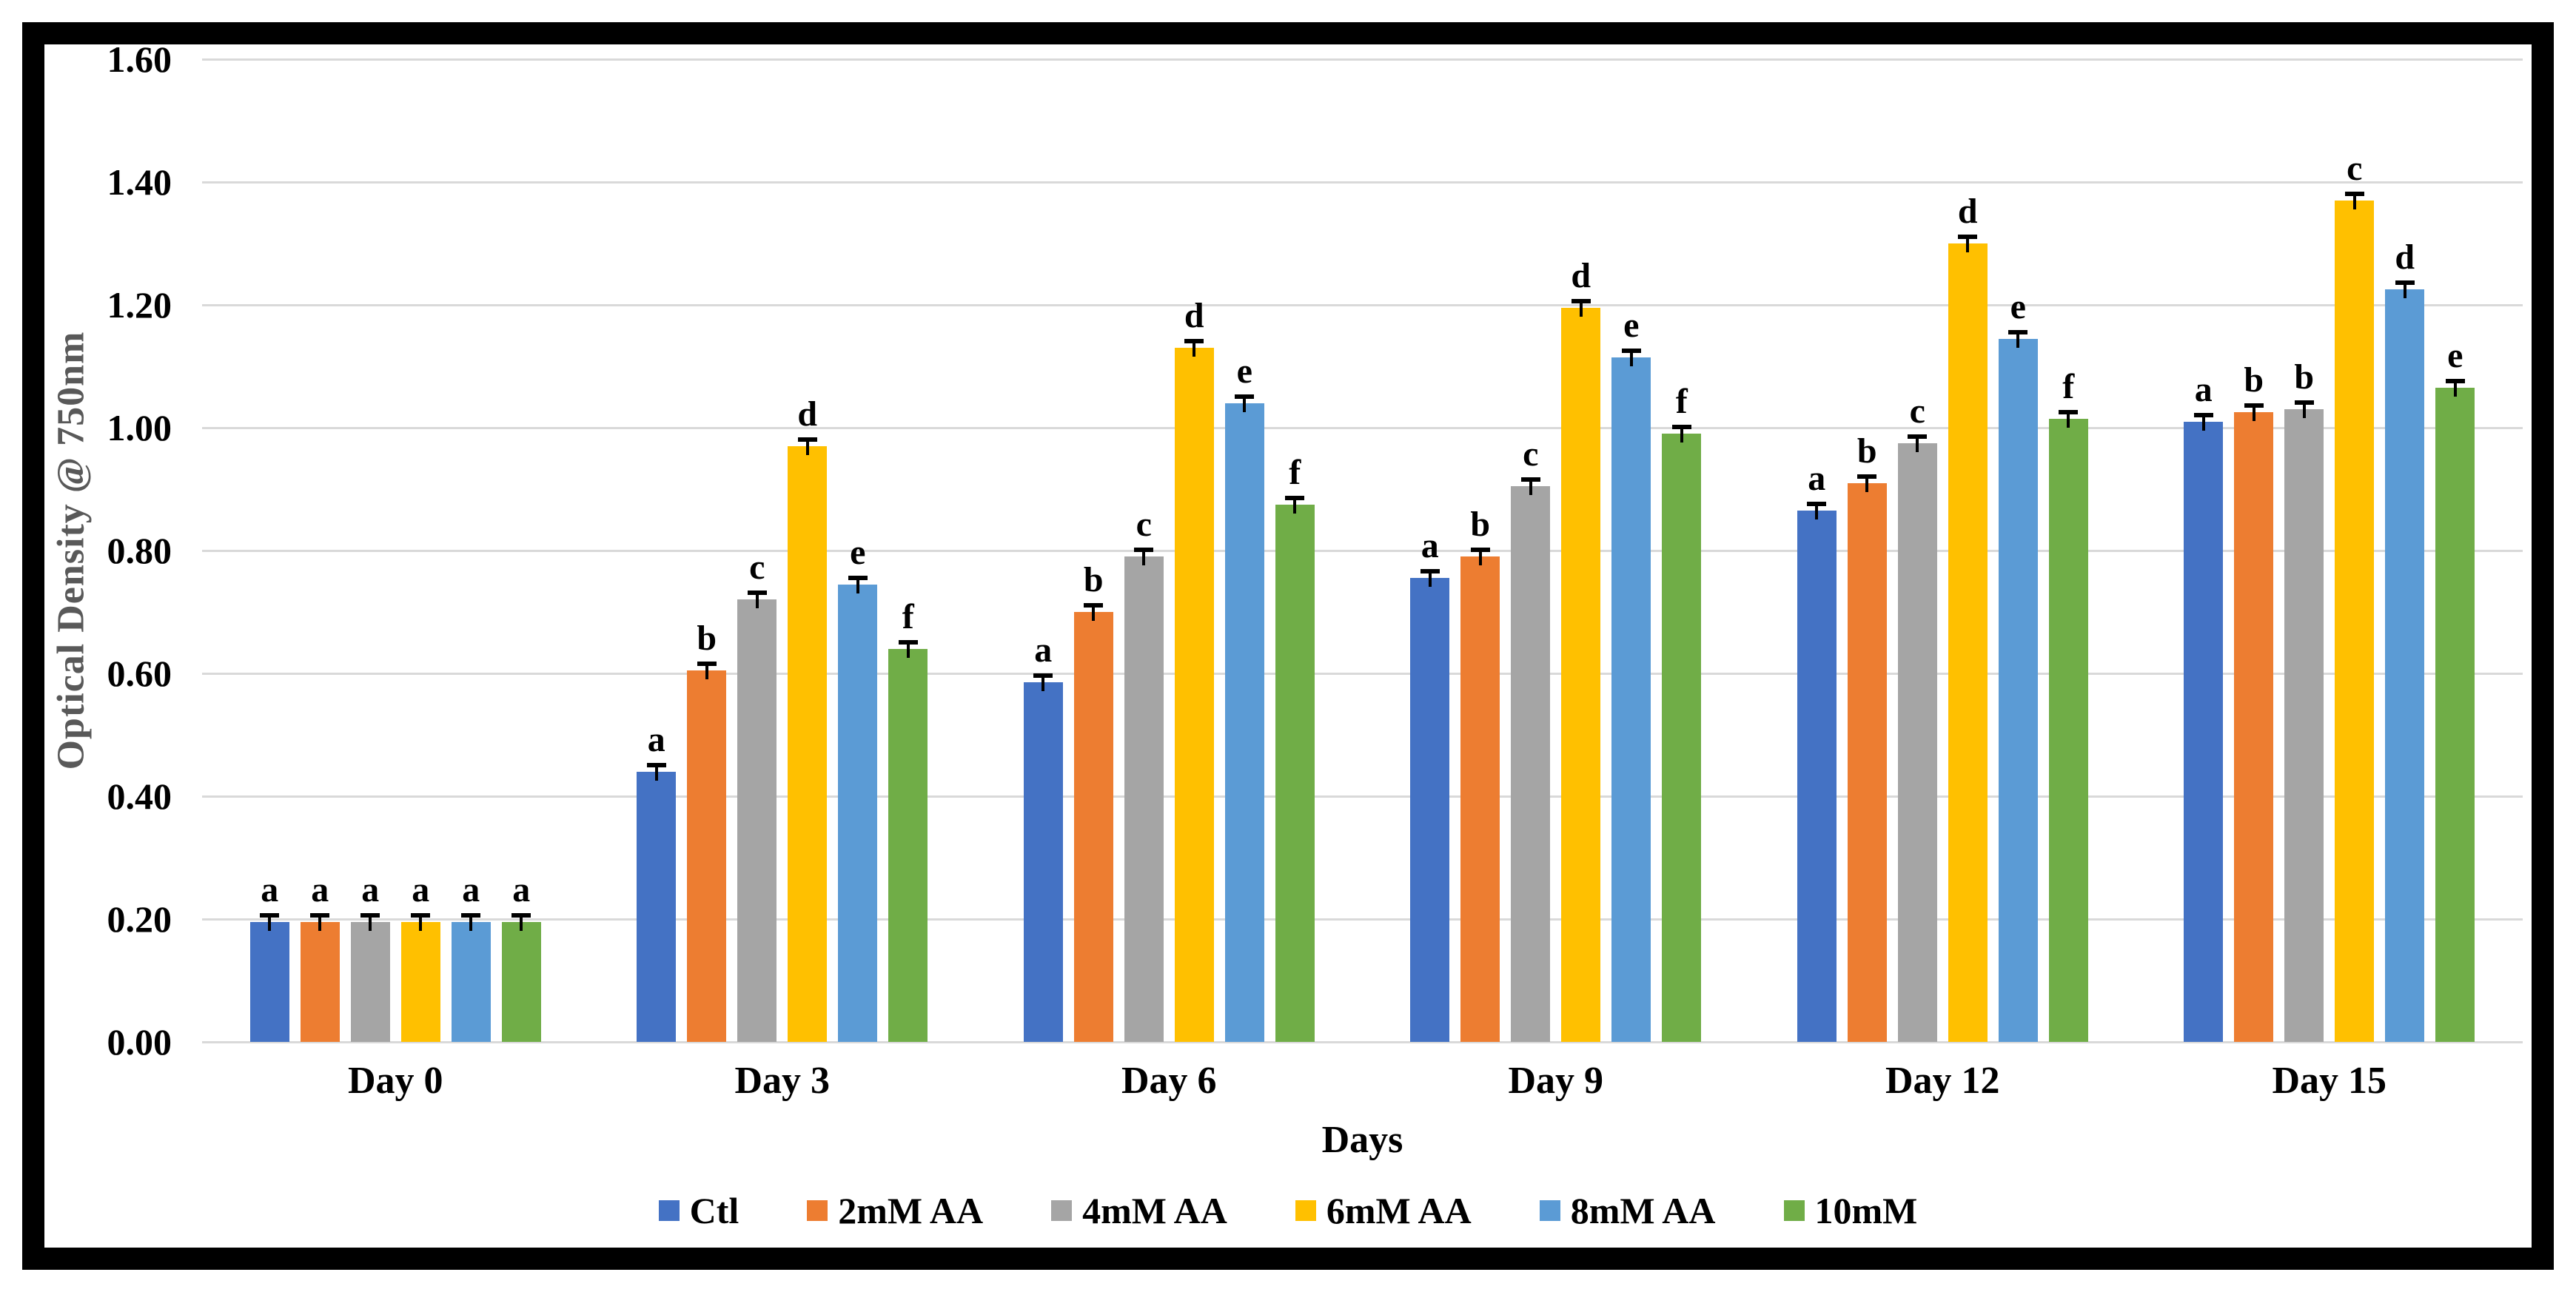 Image resolution: width=2576 pixels, height=1292 pixels. I want to click on category-label: Day 12, so click(1942, 1081).